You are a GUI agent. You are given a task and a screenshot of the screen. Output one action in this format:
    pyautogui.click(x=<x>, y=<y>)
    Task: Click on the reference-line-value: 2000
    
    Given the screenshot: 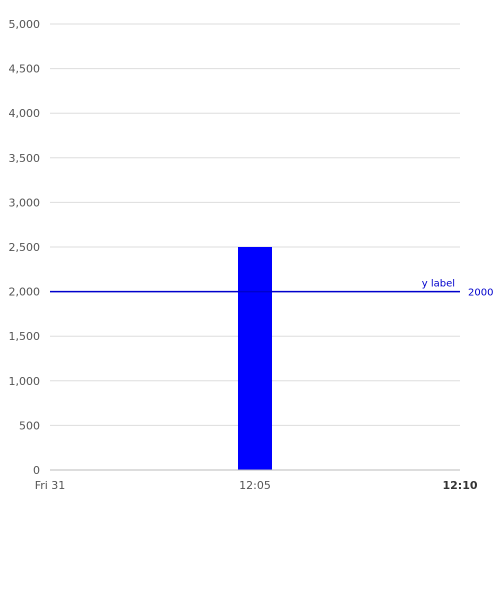 What is the action you would take?
    pyautogui.click(x=480, y=293)
    